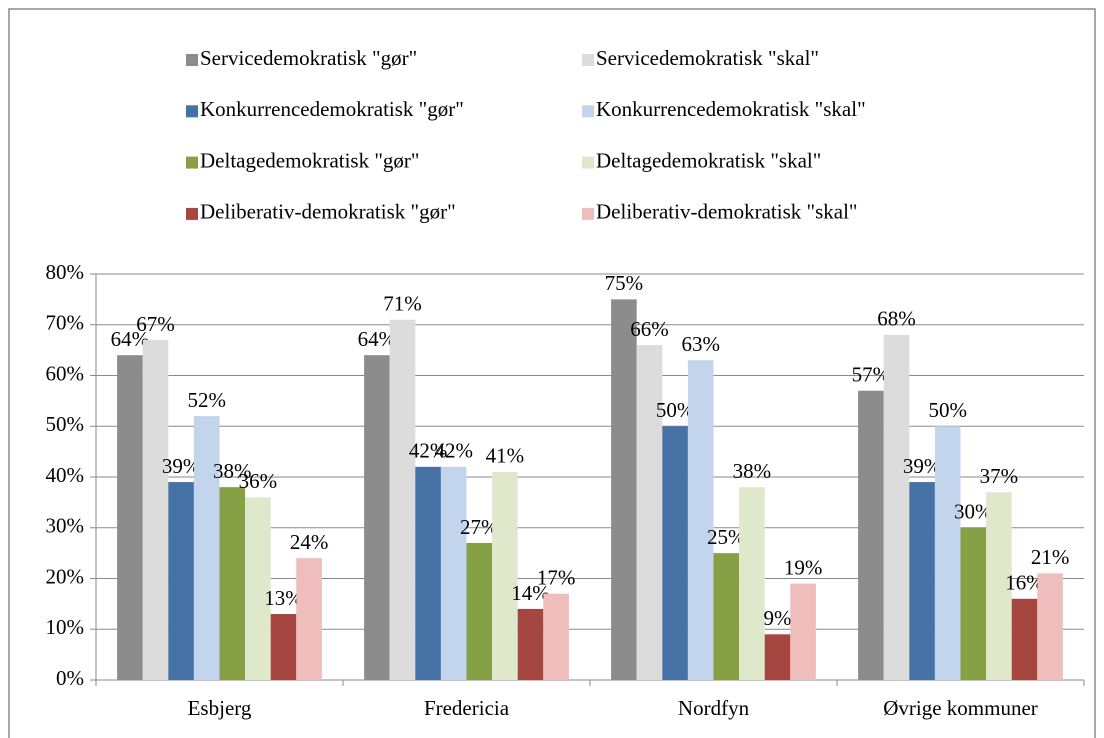  What do you see at coordinates (65, 526) in the screenshot?
I see `y-tick-label: 30%` at bounding box center [65, 526].